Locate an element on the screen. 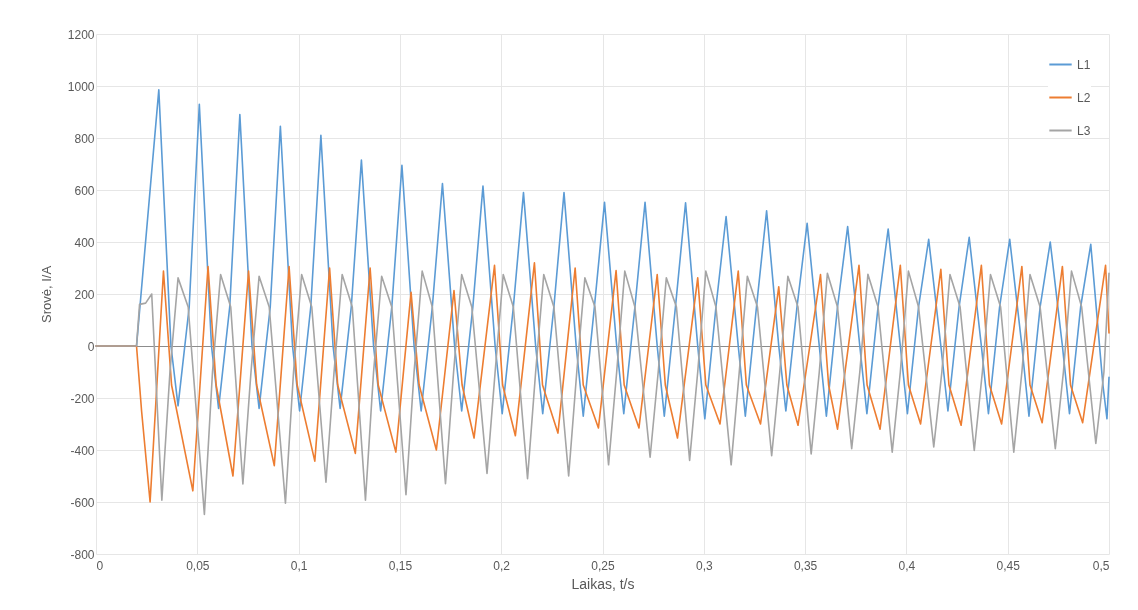 The image size is (1138, 610). y-tick-label: -800 is located at coordinates (82, 554).